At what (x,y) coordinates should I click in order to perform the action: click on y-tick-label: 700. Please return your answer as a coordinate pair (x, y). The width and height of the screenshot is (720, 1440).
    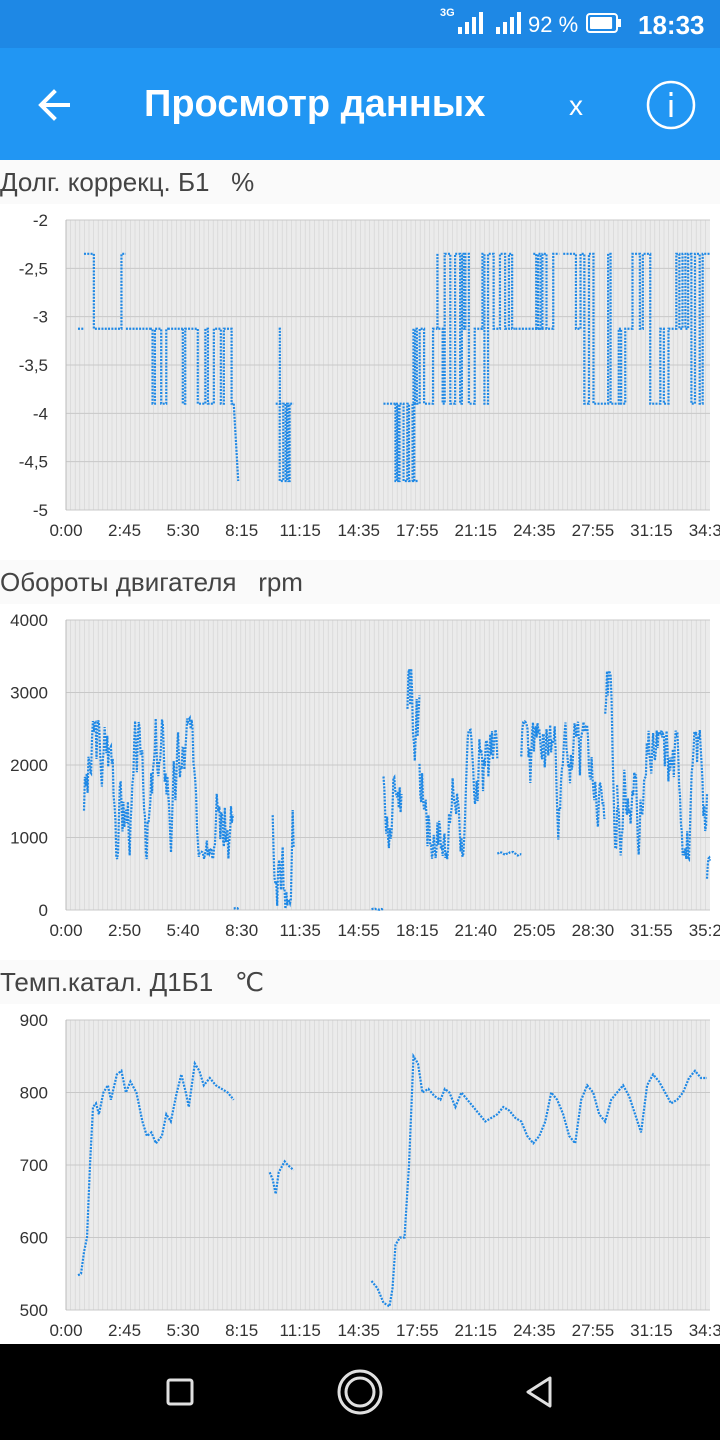
    Looking at the image, I should click on (34, 1165).